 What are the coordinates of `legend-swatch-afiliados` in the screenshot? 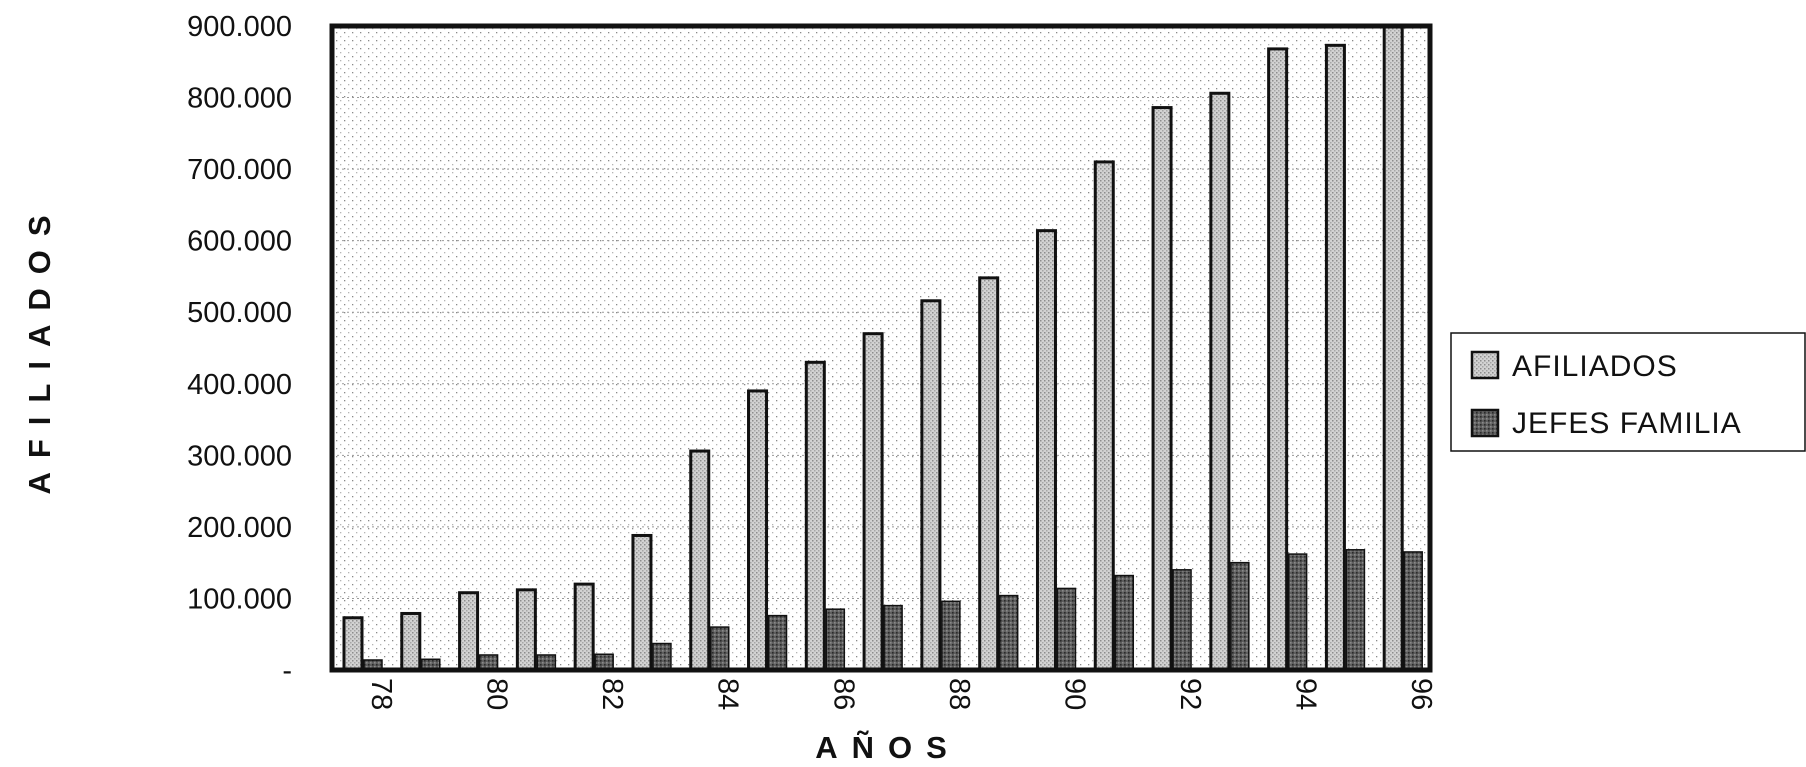 It's located at (1485, 365).